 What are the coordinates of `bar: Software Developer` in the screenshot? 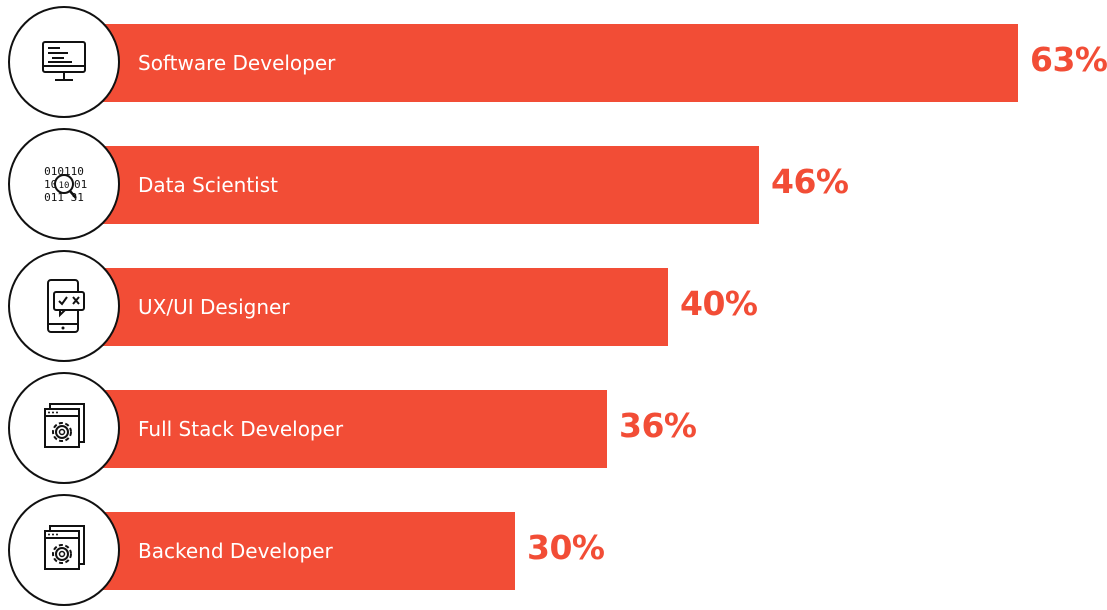 It's located at (538, 63).